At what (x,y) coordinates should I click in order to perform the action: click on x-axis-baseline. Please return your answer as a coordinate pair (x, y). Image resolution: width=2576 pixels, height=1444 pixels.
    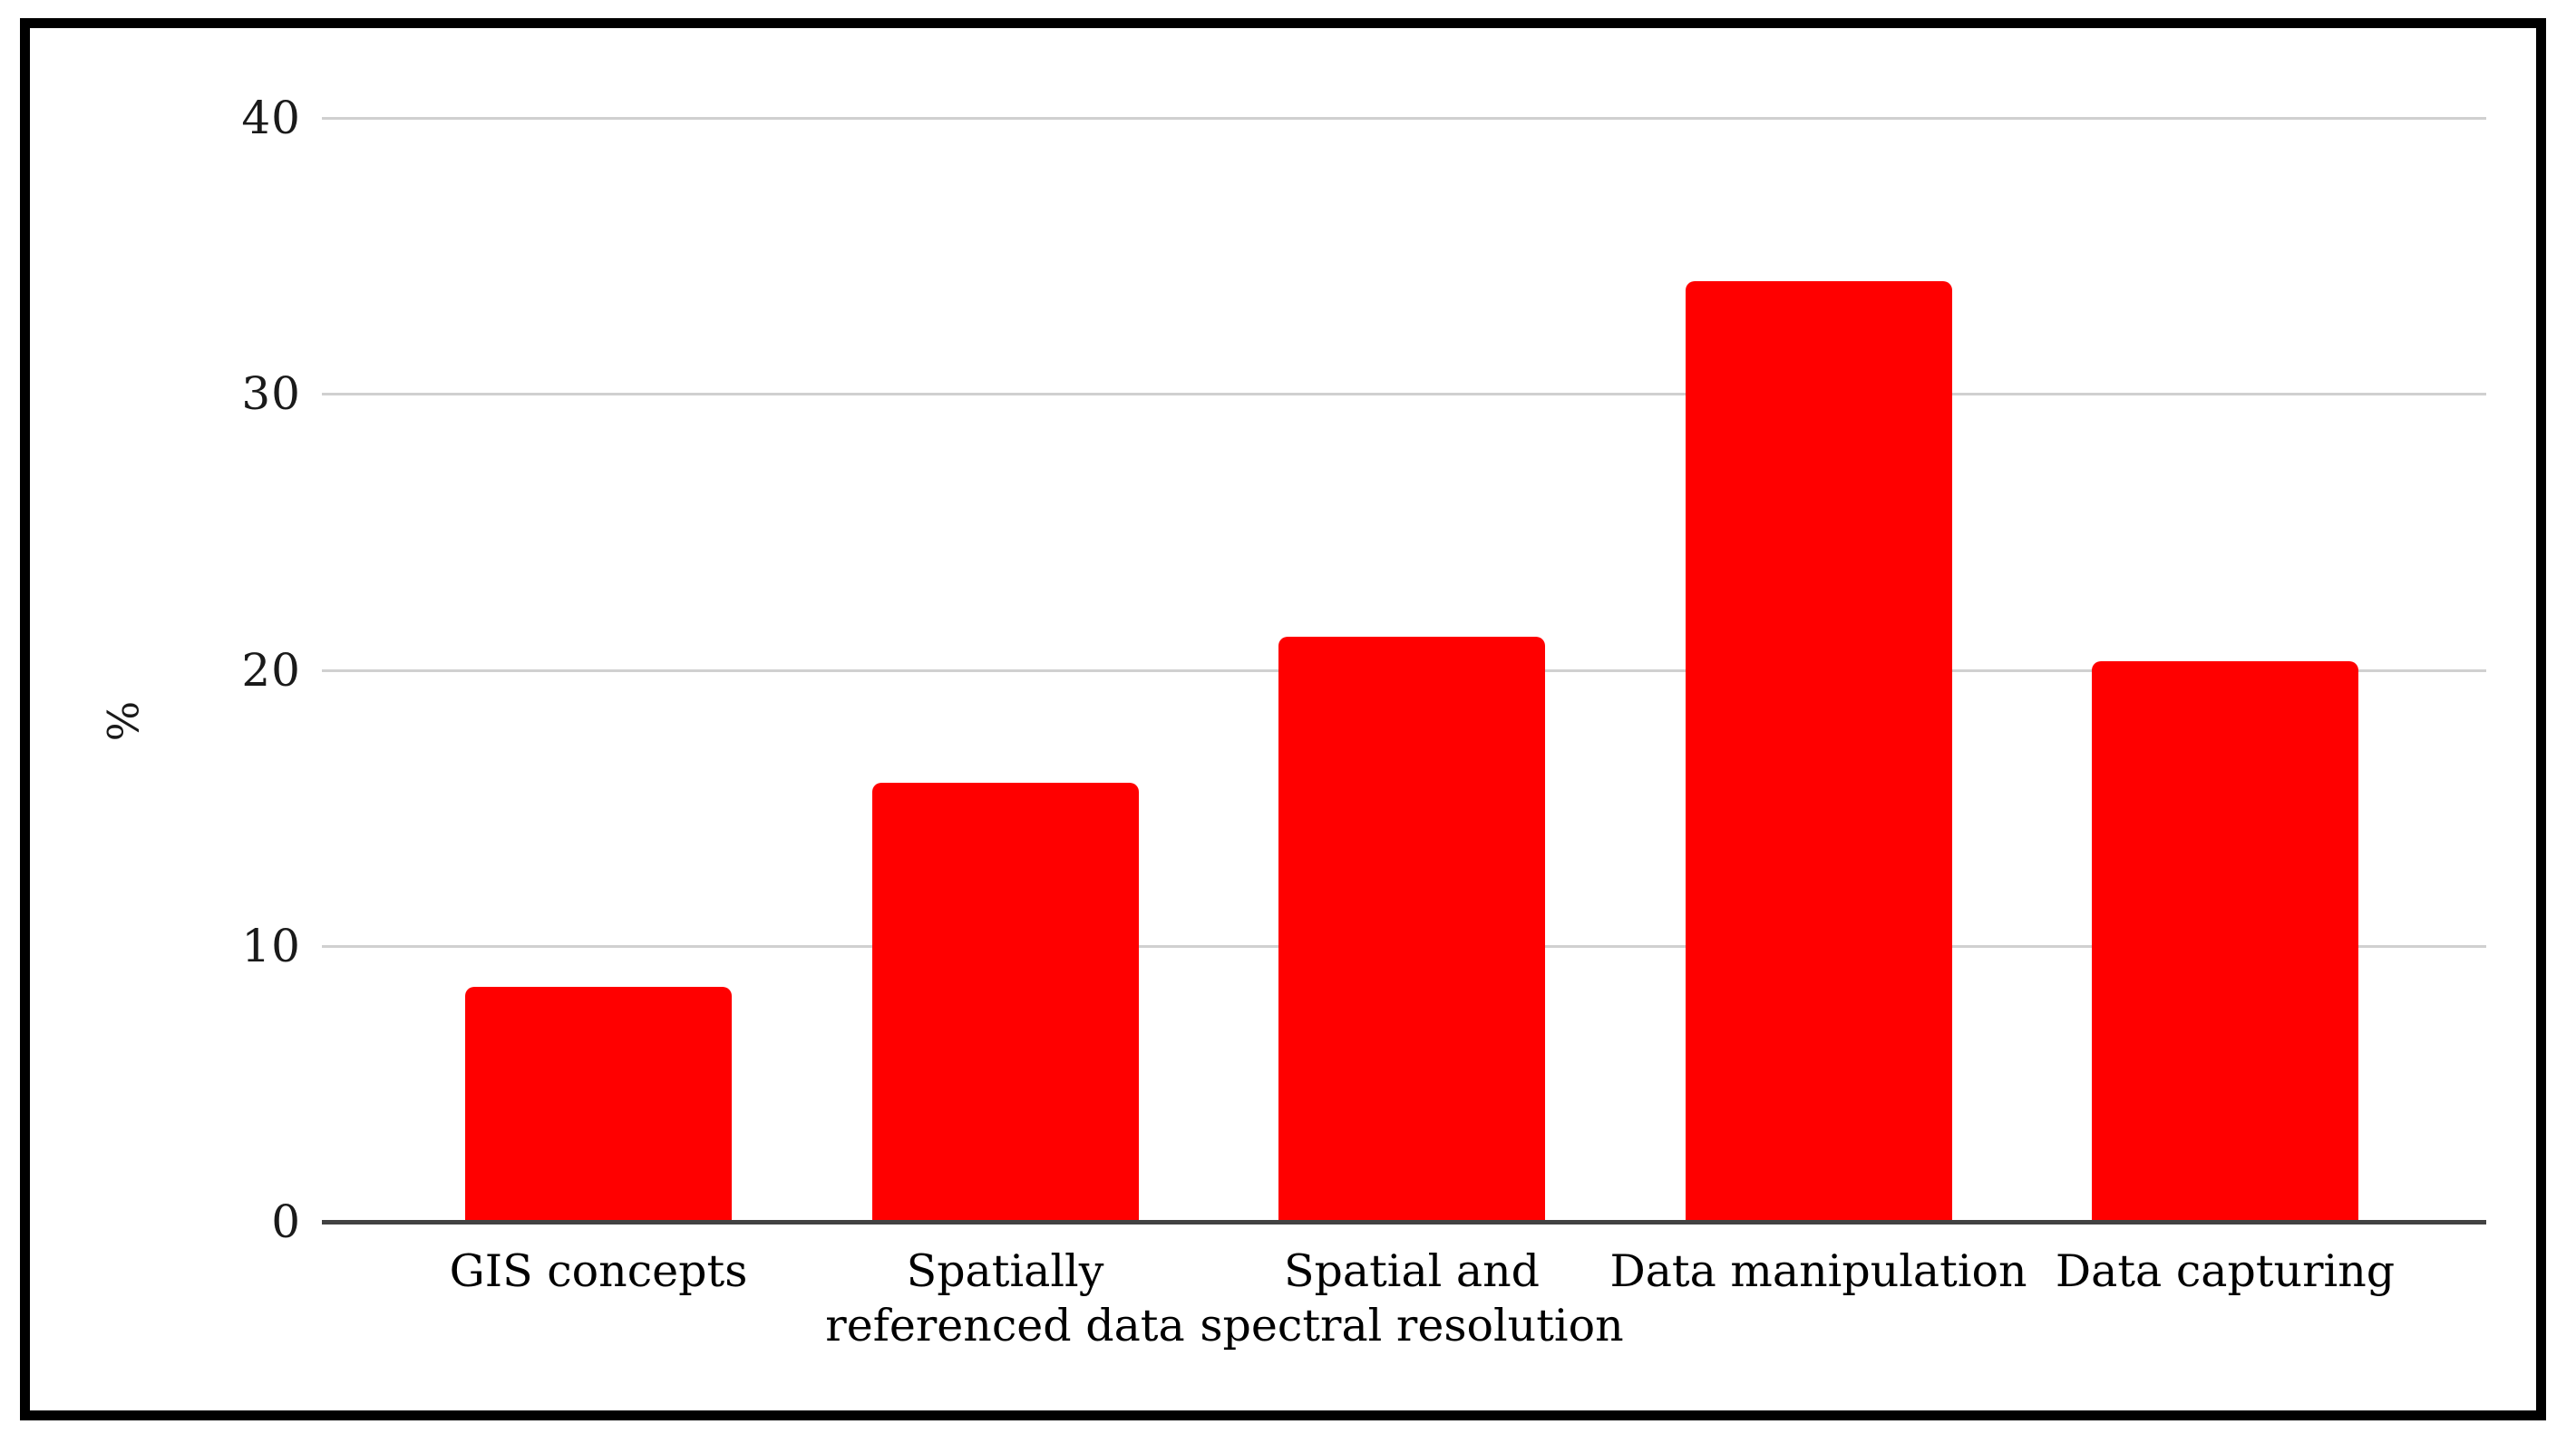
    Looking at the image, I should click on (1404, 1222).